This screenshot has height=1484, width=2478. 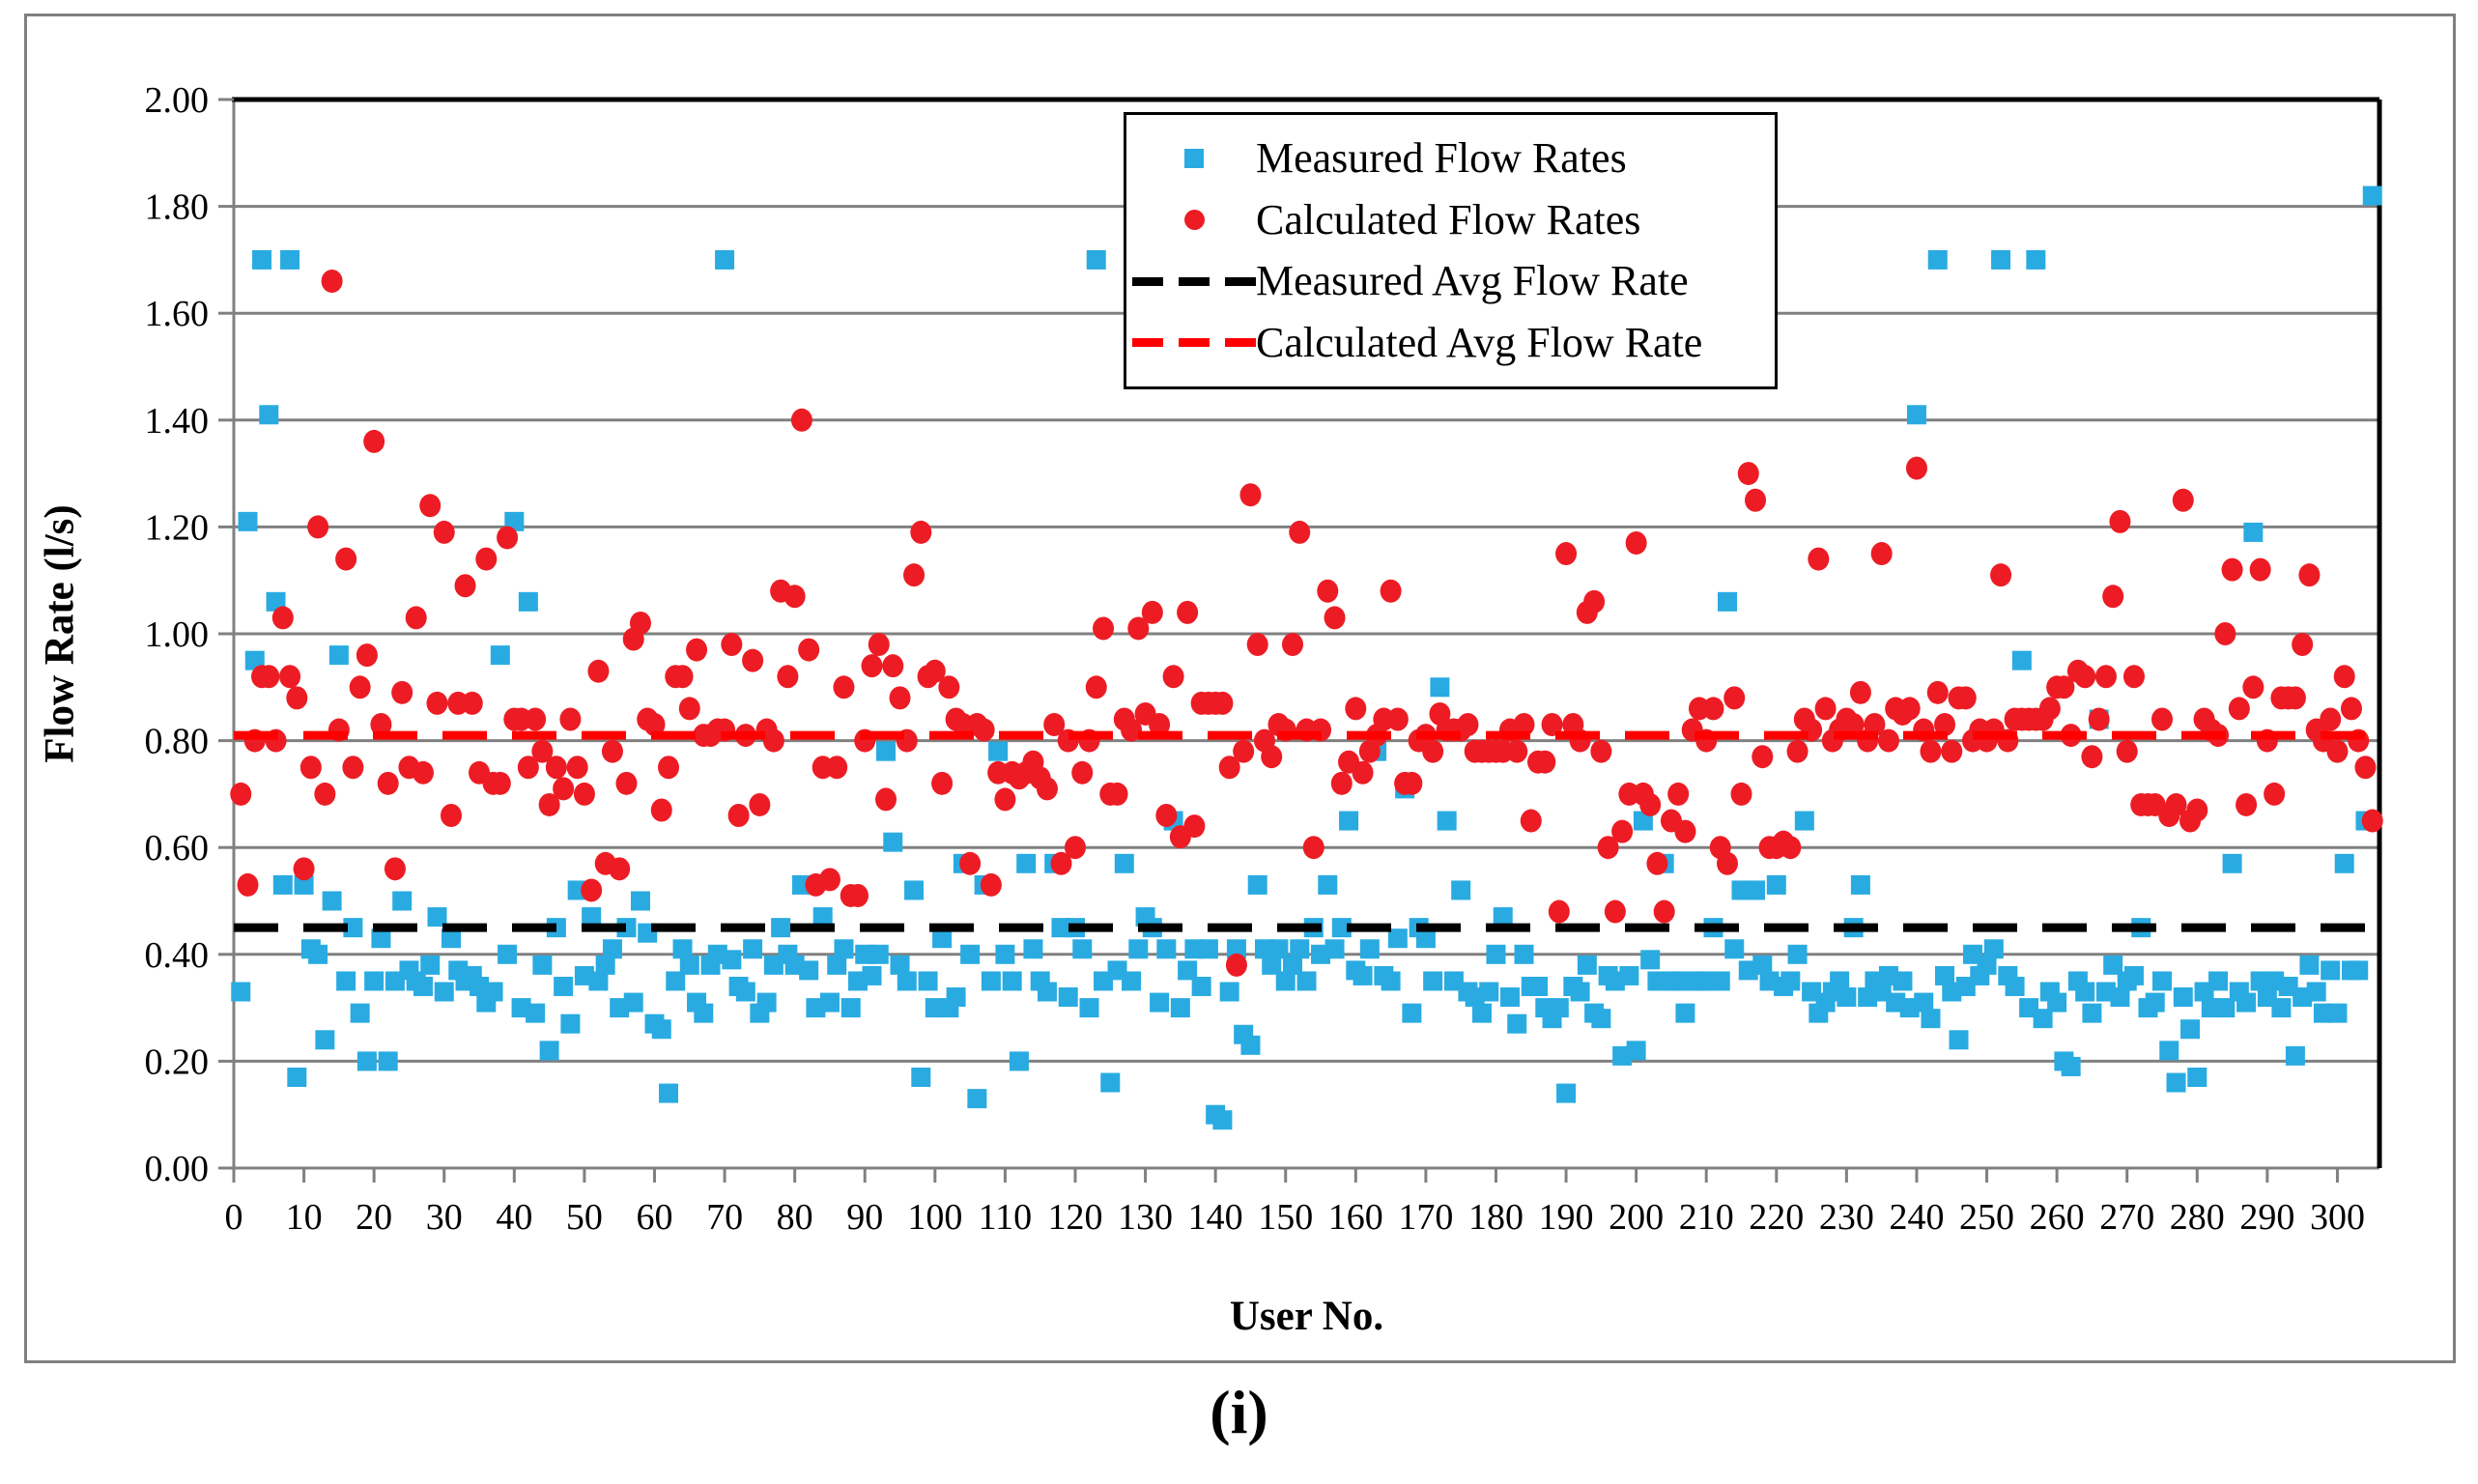 What do you see at coordinates (374, 1218) in the screenshot?
I see `x-tick-label: 20` at bounding box center [374, 1218].